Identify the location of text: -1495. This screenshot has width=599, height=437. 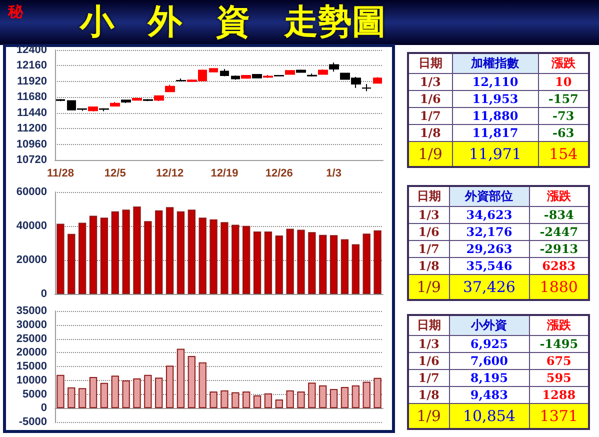
(559, 344).